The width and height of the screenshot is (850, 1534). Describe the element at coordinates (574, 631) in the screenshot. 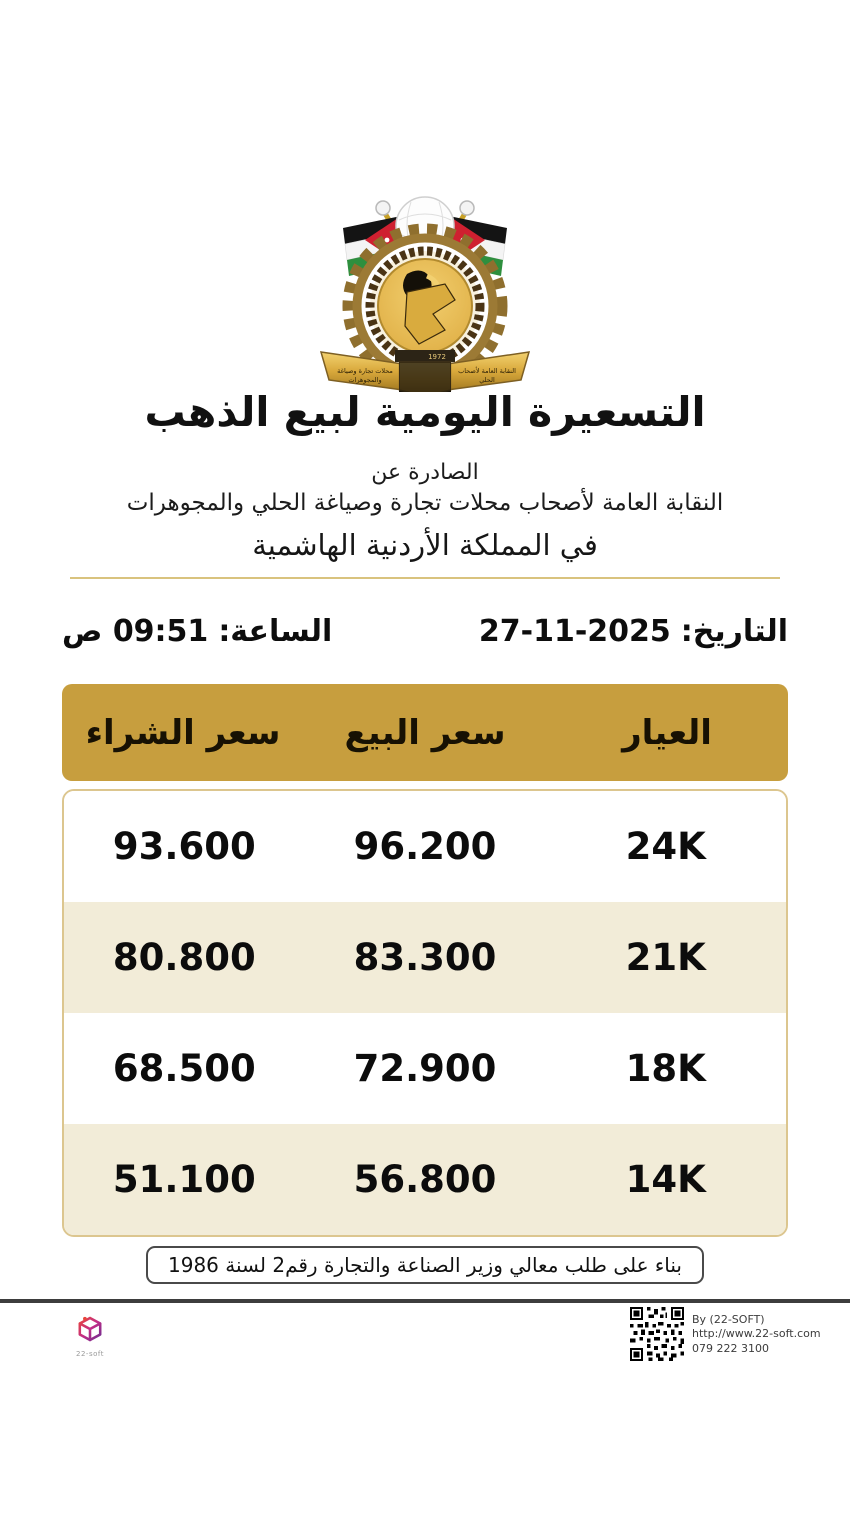

I see `date-value: 27-11-2025` at that location.